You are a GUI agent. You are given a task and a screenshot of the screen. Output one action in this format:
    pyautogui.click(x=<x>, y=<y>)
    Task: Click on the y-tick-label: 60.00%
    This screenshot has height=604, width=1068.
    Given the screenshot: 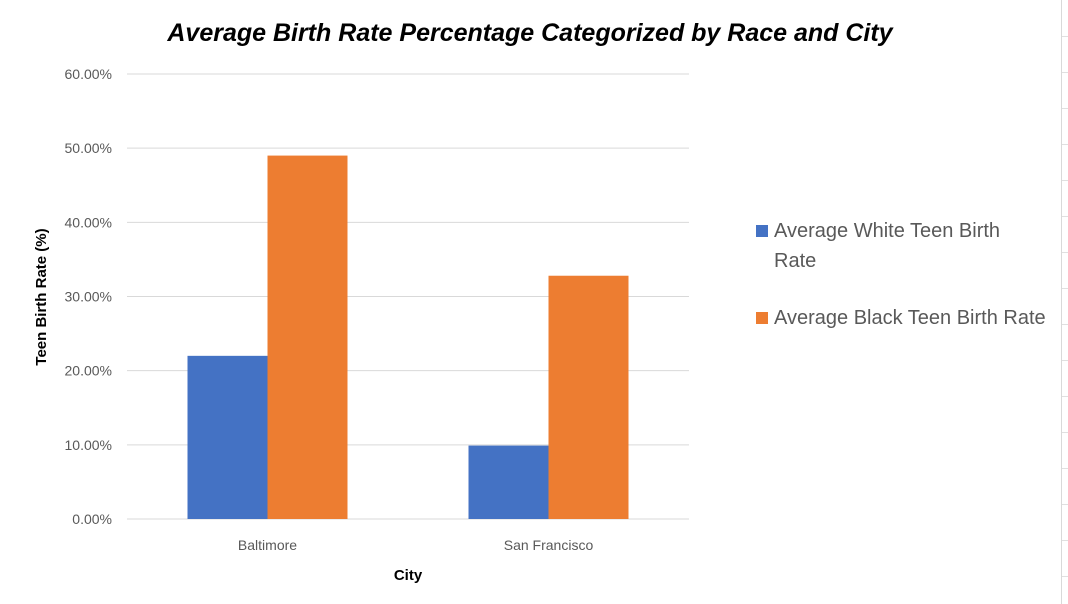 What is the action you would take?
    pyautogui.click(x=88, y=74)
    